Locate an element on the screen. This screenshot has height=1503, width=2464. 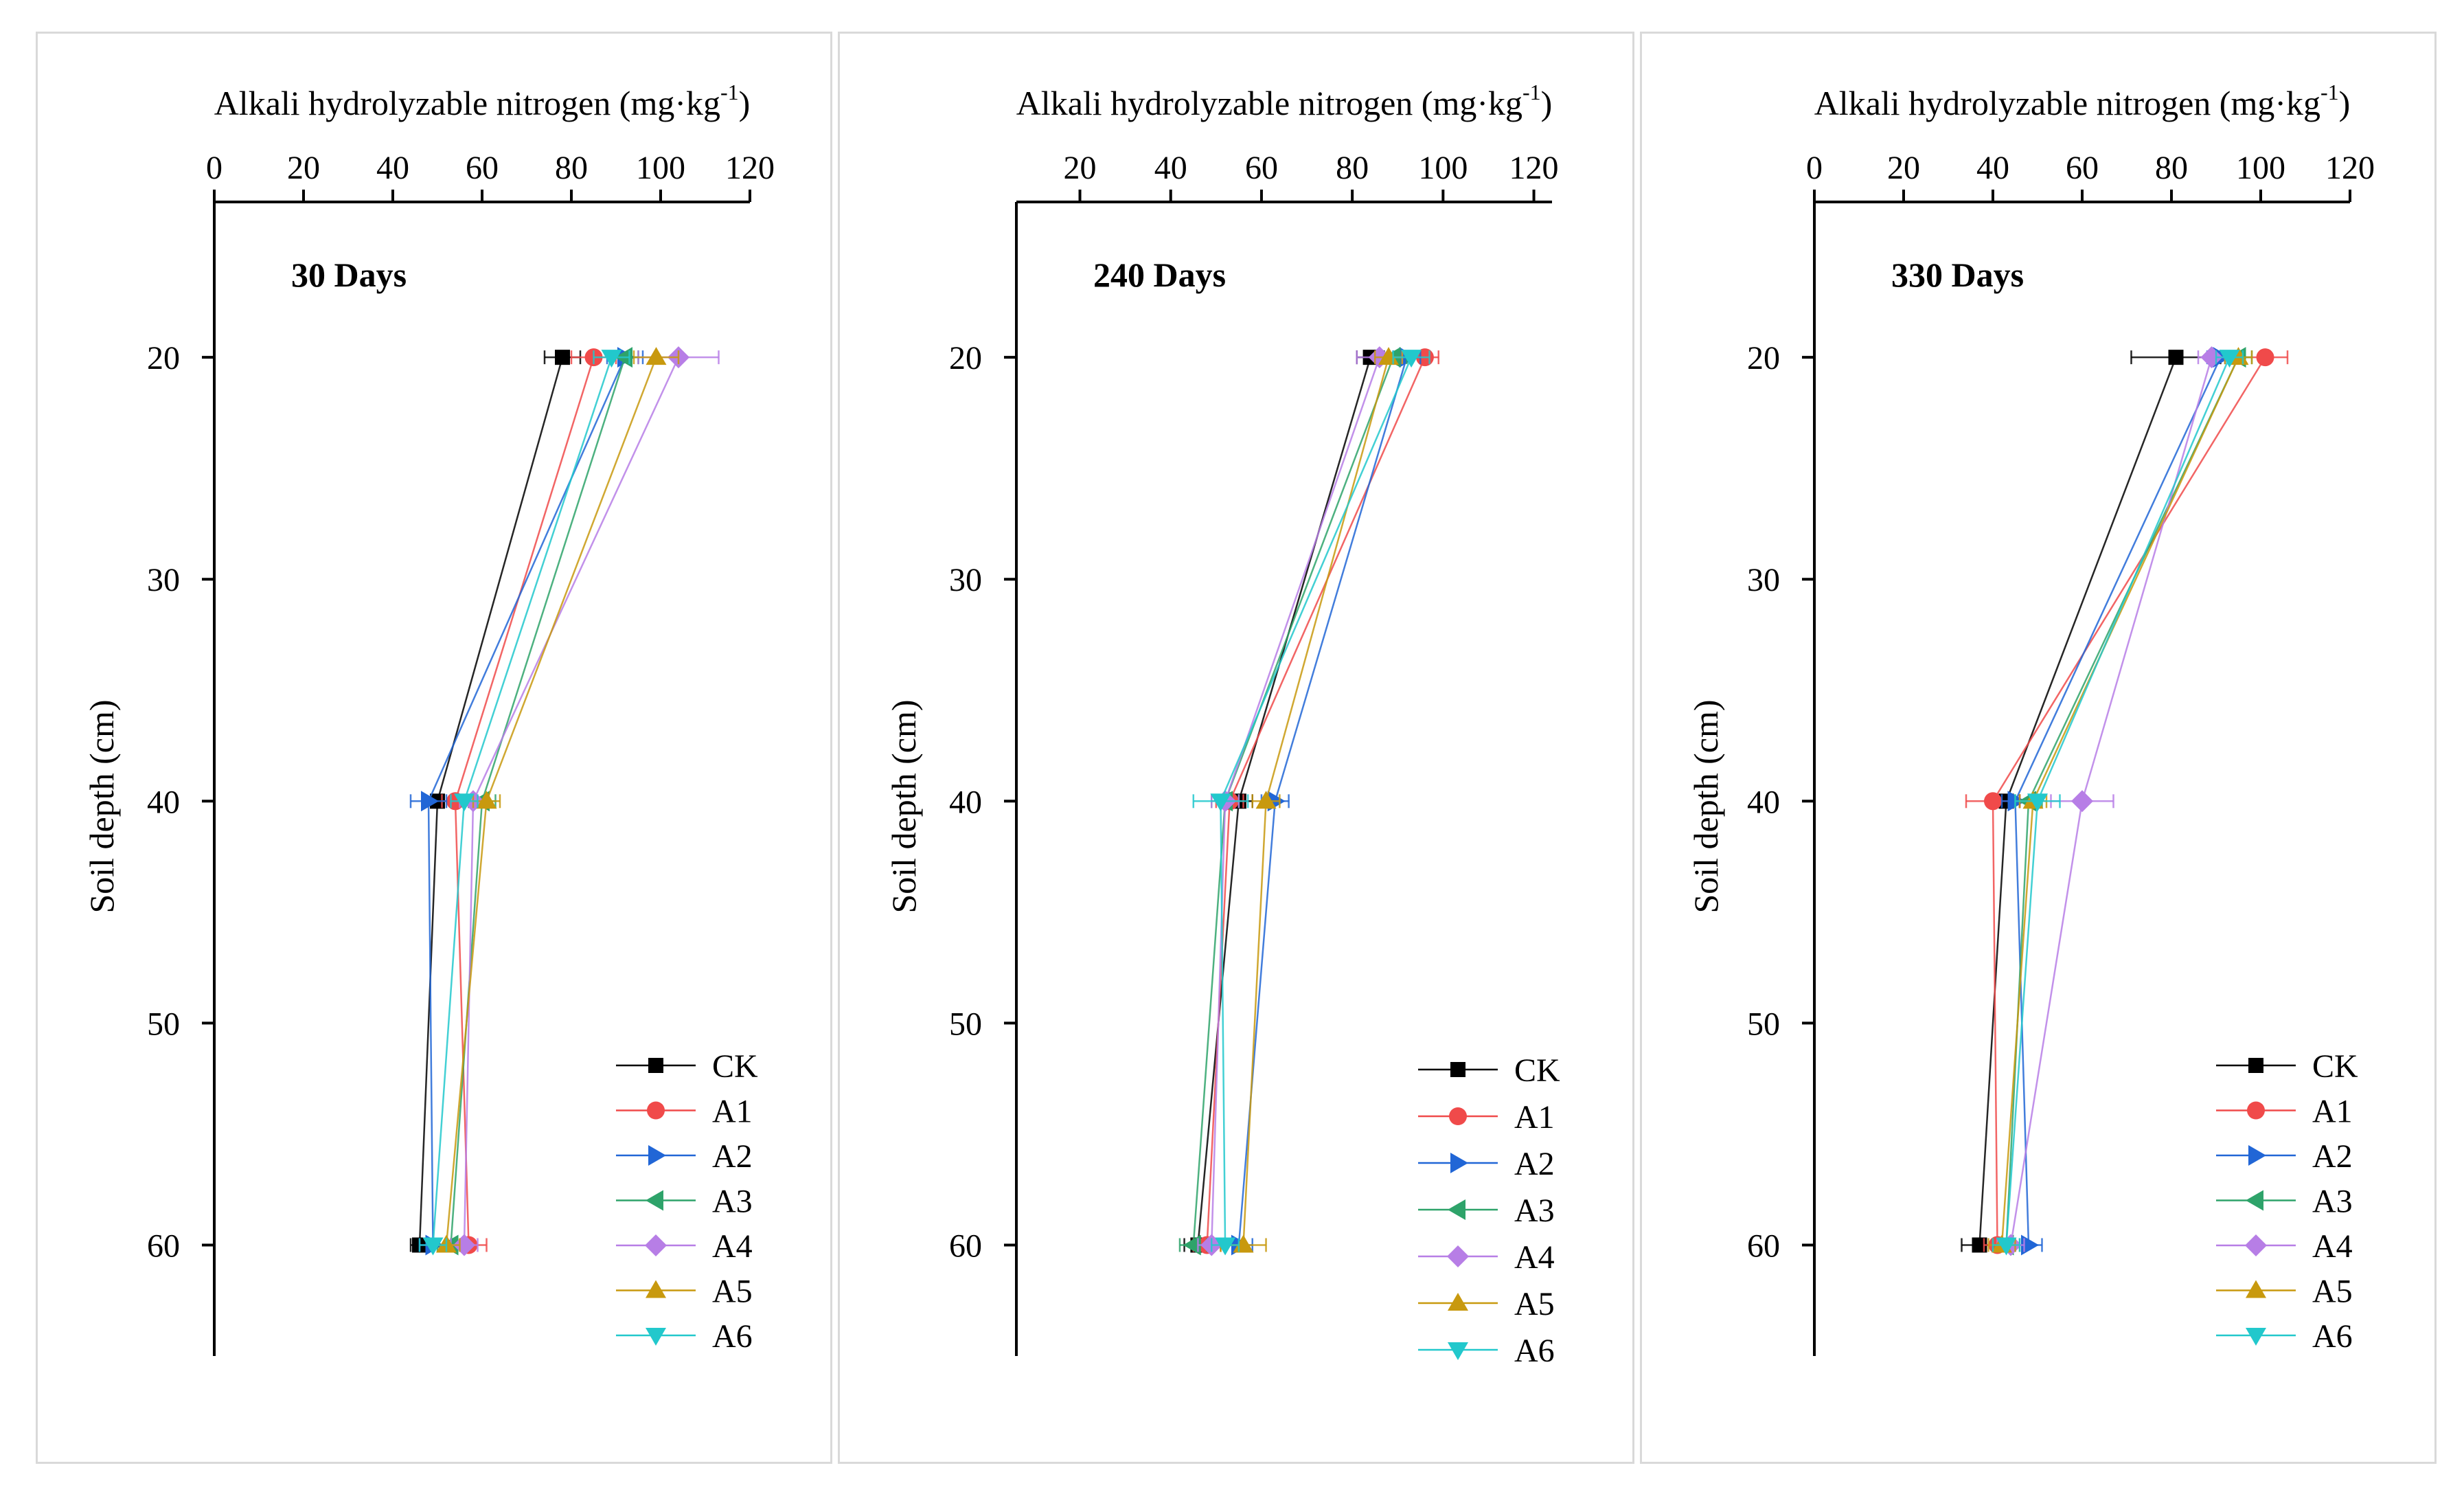
legend-item-a4: A4 is located at coordinates (1486, 1257).